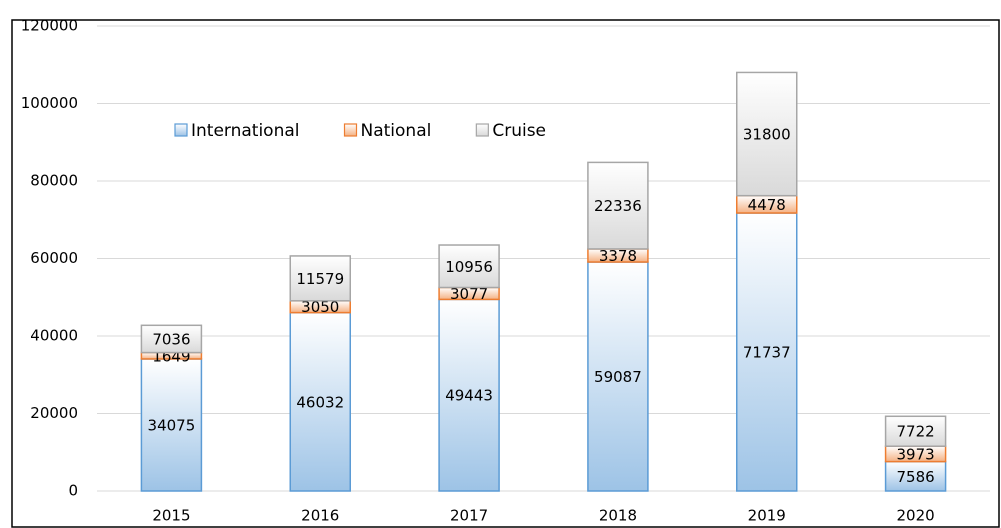 The width and height of the screenshot is (1001, 528). I want to click on data-label: 34075, so click(172, 425).